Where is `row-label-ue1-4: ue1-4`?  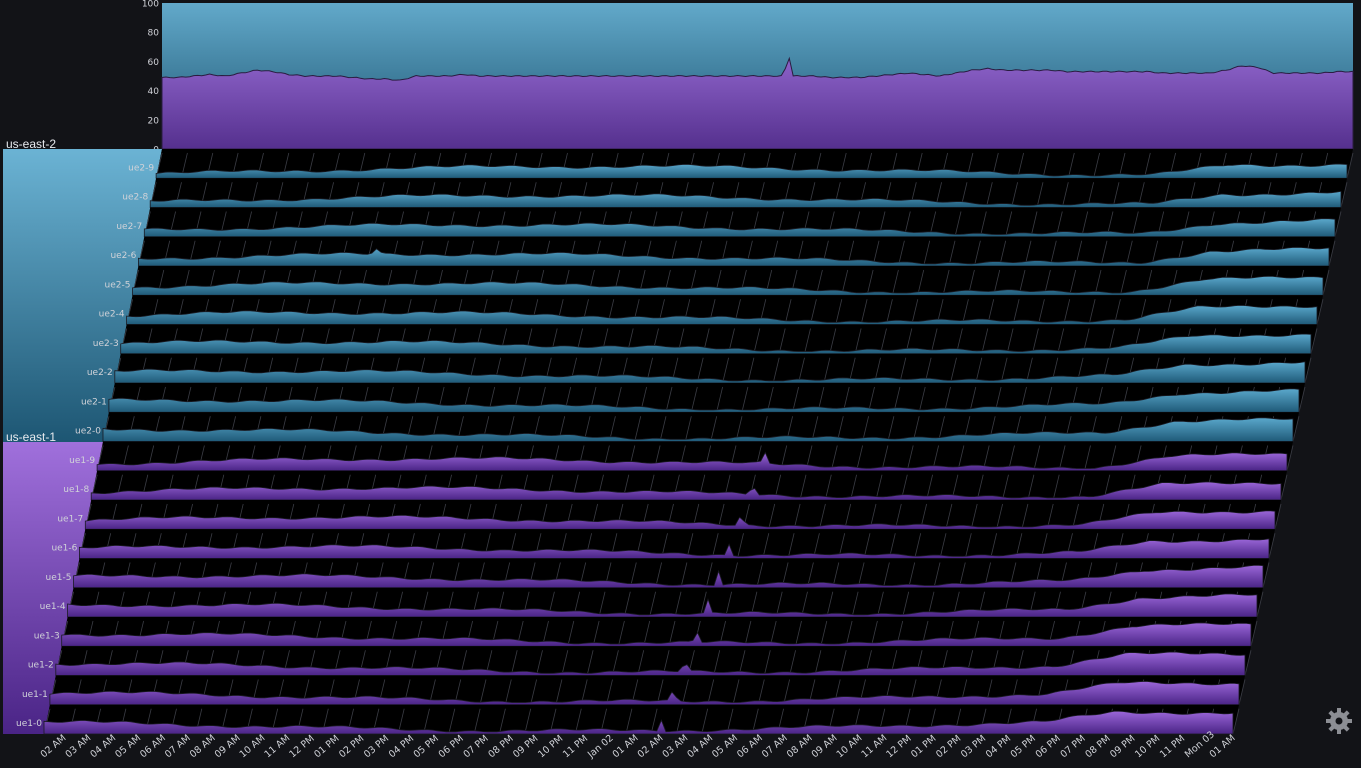 row-label-ue1-4: ue1-4 is located at coordinates (53, 607).